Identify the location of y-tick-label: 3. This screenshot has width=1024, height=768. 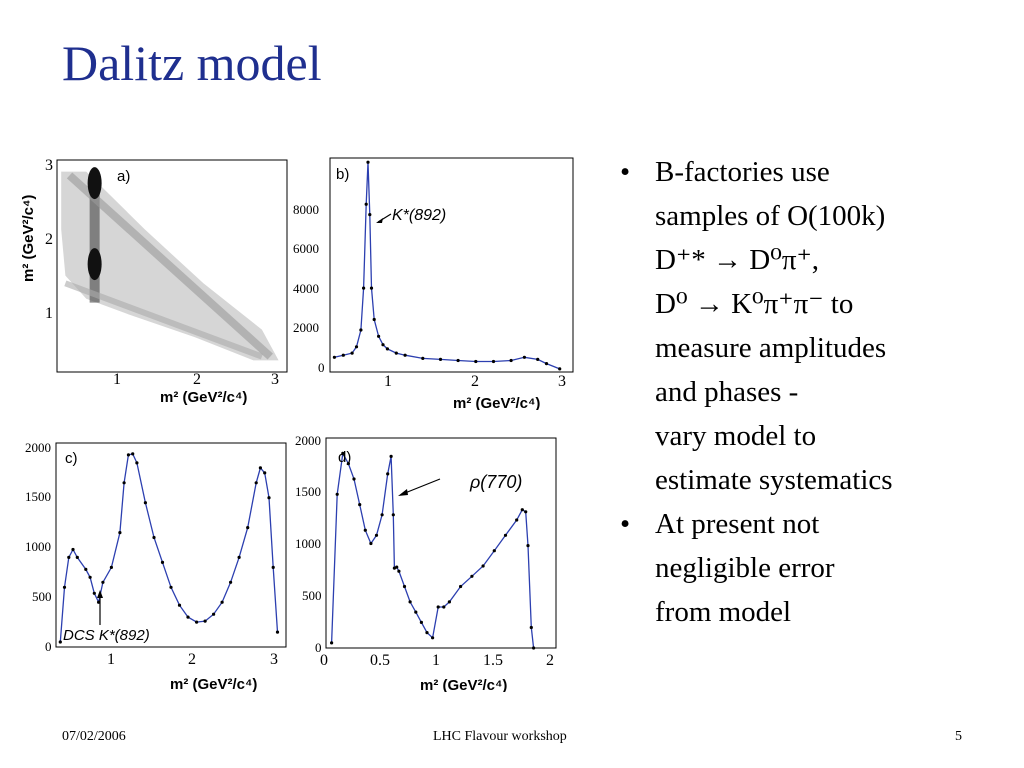
(49, 165).